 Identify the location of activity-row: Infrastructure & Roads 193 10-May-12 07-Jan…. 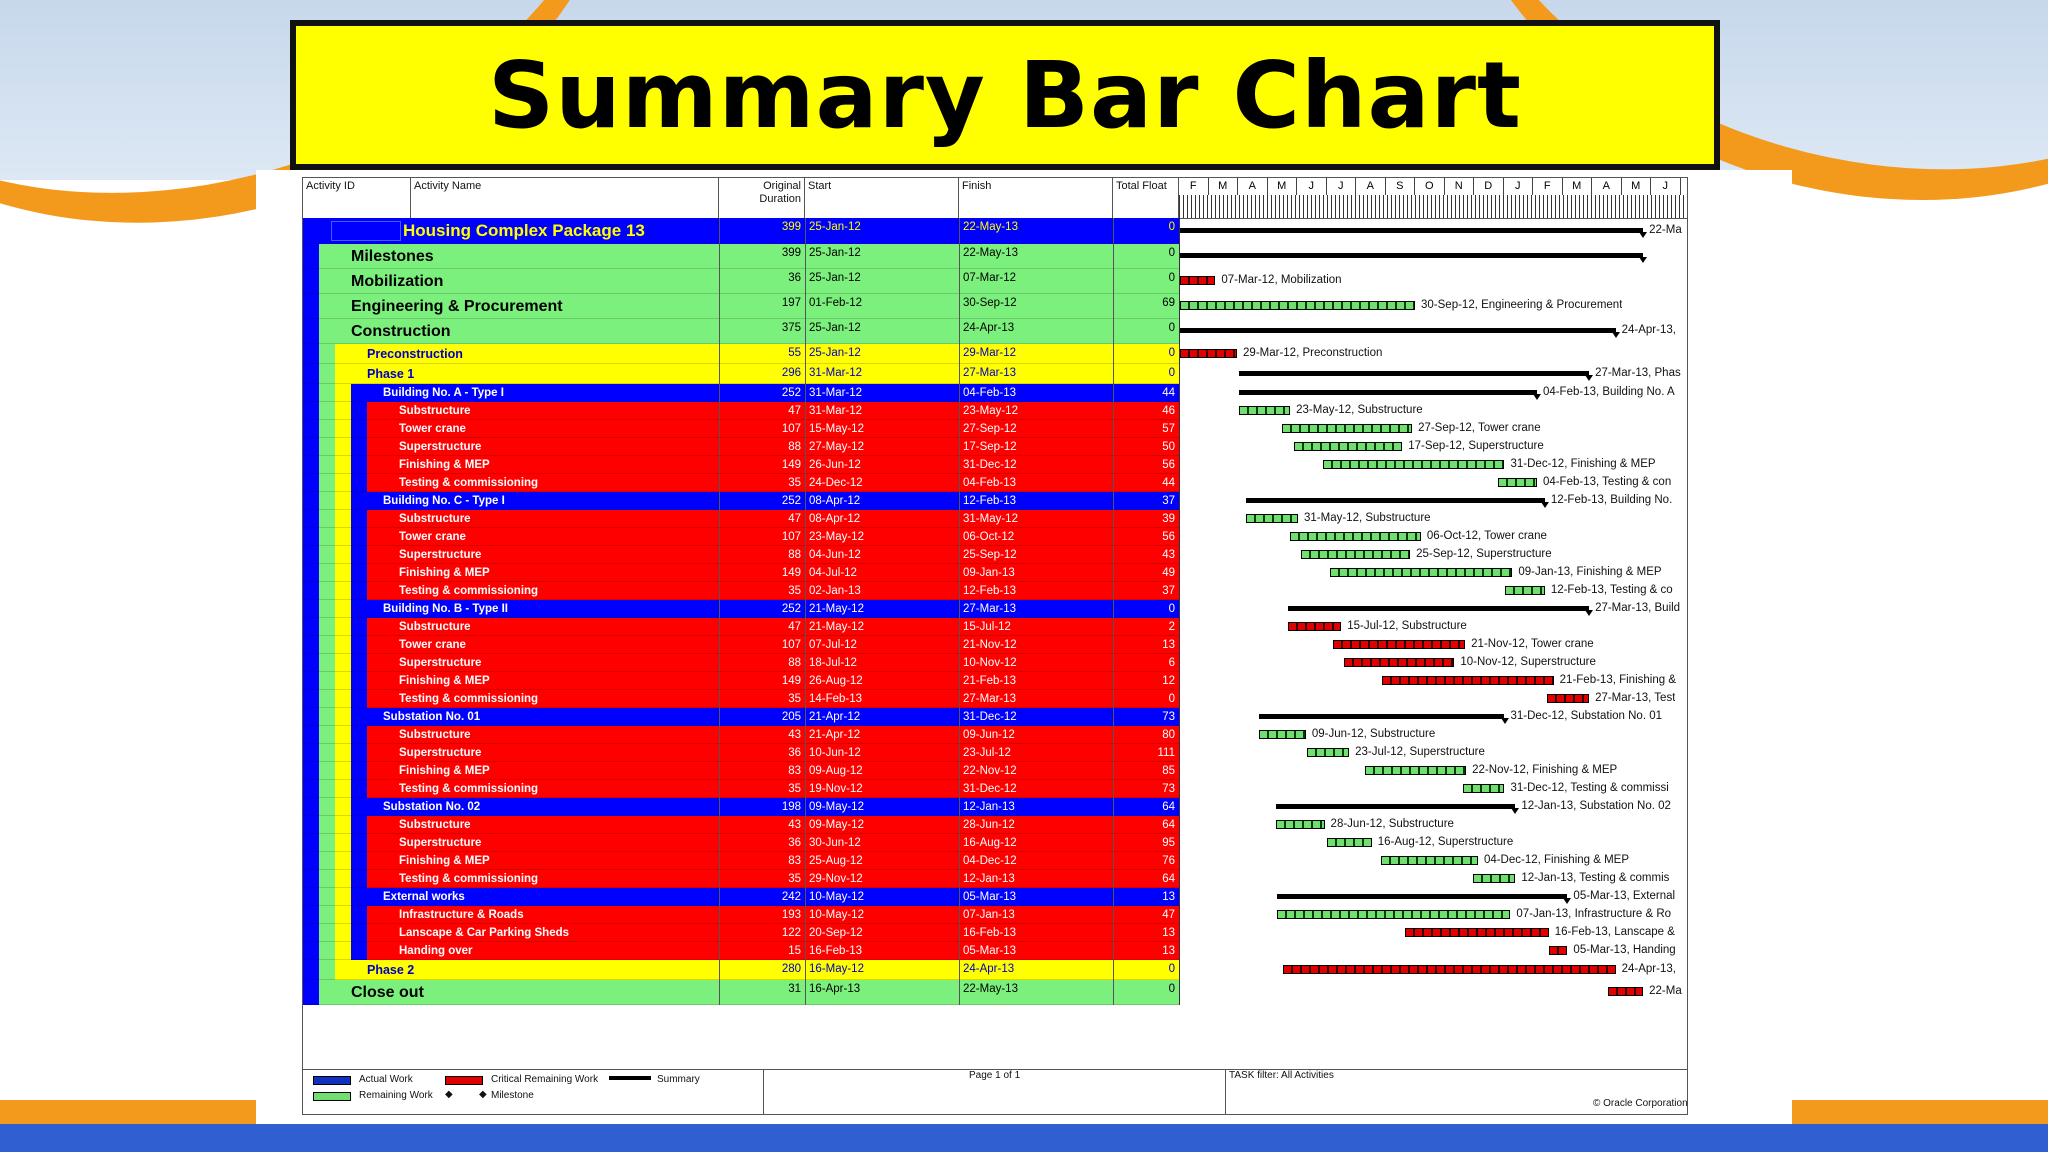
(741, 915).